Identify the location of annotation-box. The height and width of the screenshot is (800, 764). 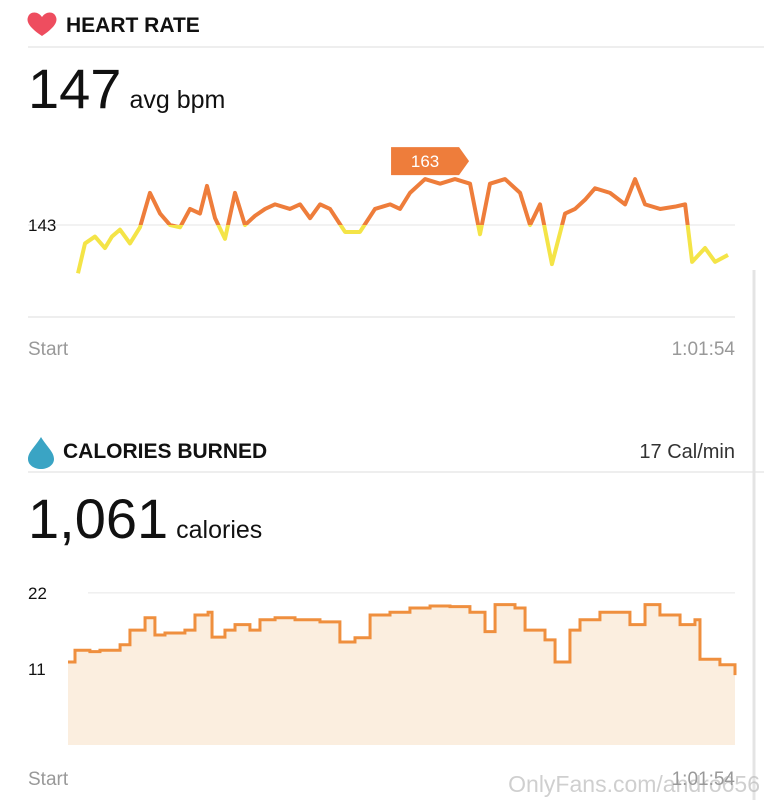
(430, 161).